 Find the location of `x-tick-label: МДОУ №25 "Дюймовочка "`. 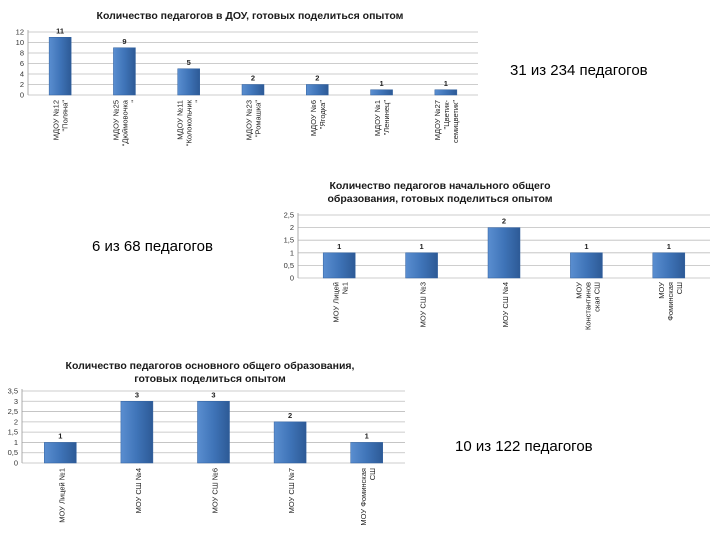

x-tick-label: МДОУ №25 "Дюймовочка " is located at coordinates (124, 122).